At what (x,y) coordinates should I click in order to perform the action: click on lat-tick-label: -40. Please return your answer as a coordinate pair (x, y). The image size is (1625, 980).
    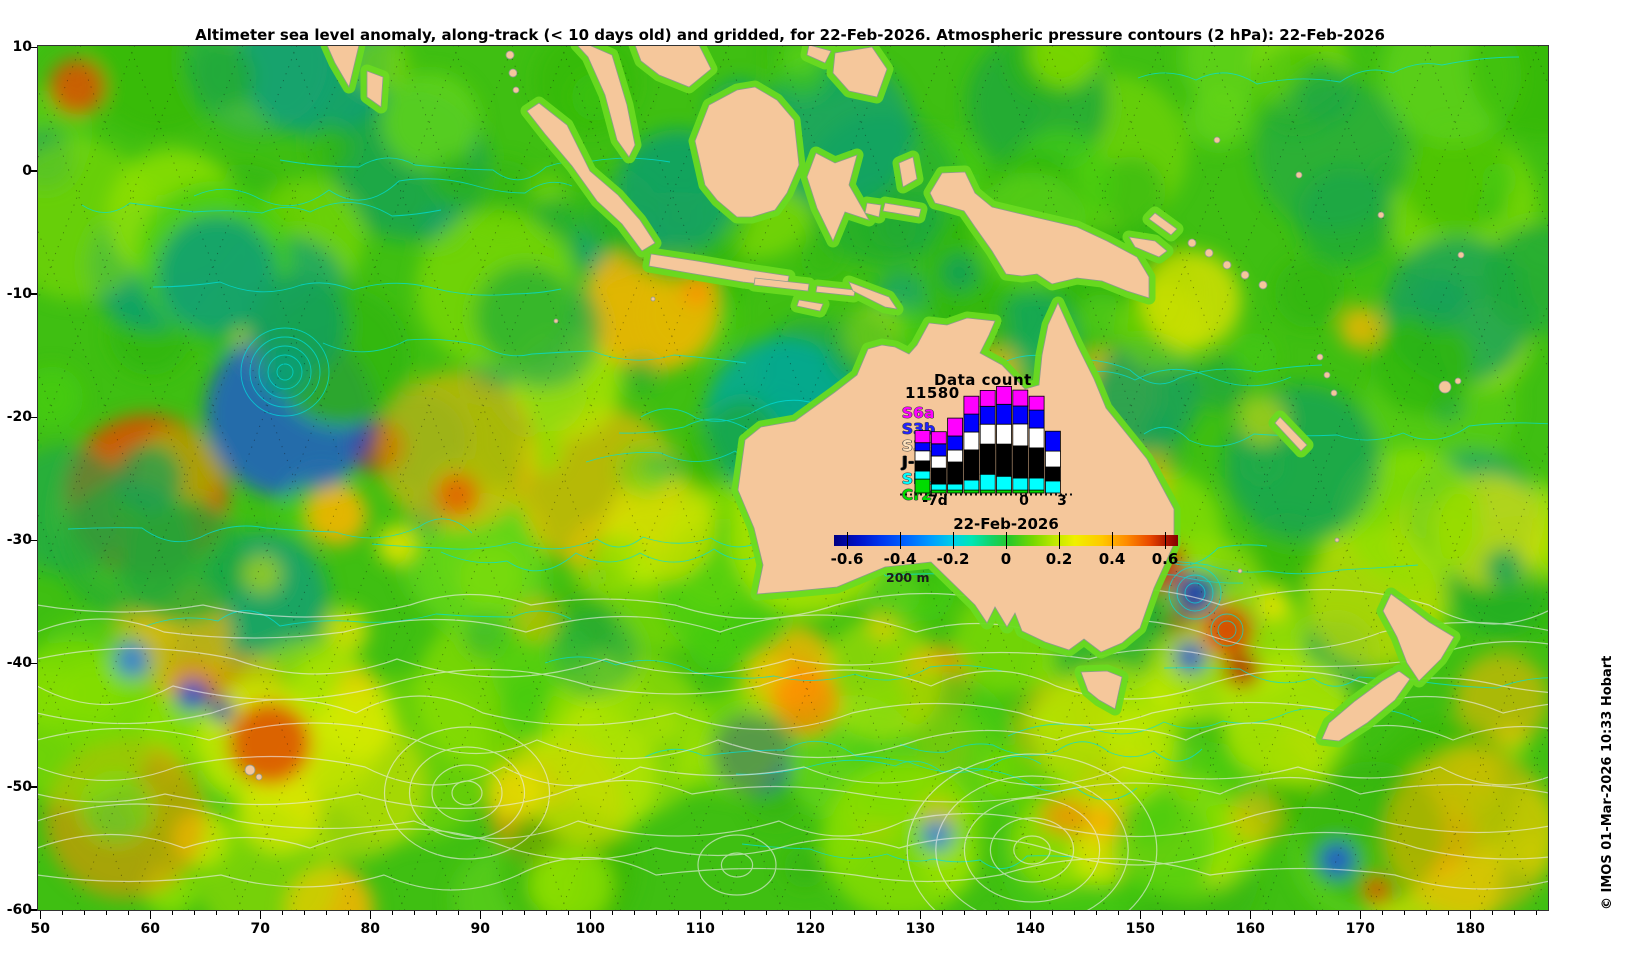
    Looking at the image, I should click on (19, 663).